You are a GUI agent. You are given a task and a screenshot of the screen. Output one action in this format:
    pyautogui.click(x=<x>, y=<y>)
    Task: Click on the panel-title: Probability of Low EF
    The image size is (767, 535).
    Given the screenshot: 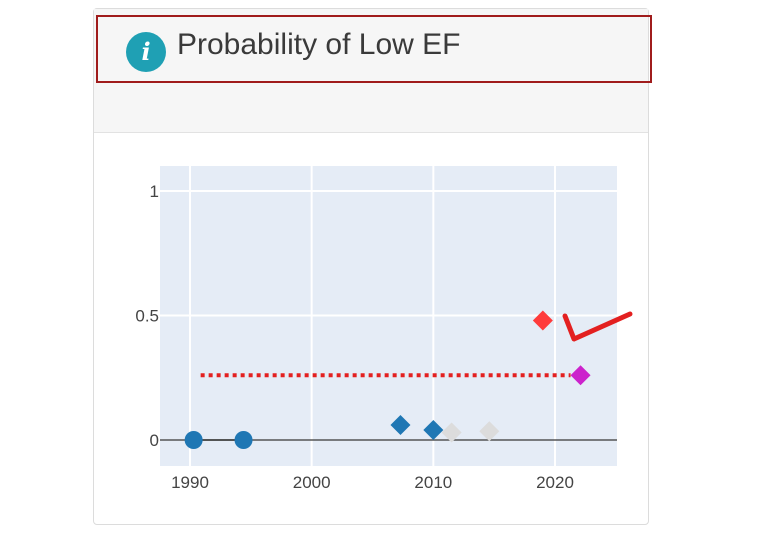 What is the action you would take?
    pyautogui.click(x=319, y=44)
    